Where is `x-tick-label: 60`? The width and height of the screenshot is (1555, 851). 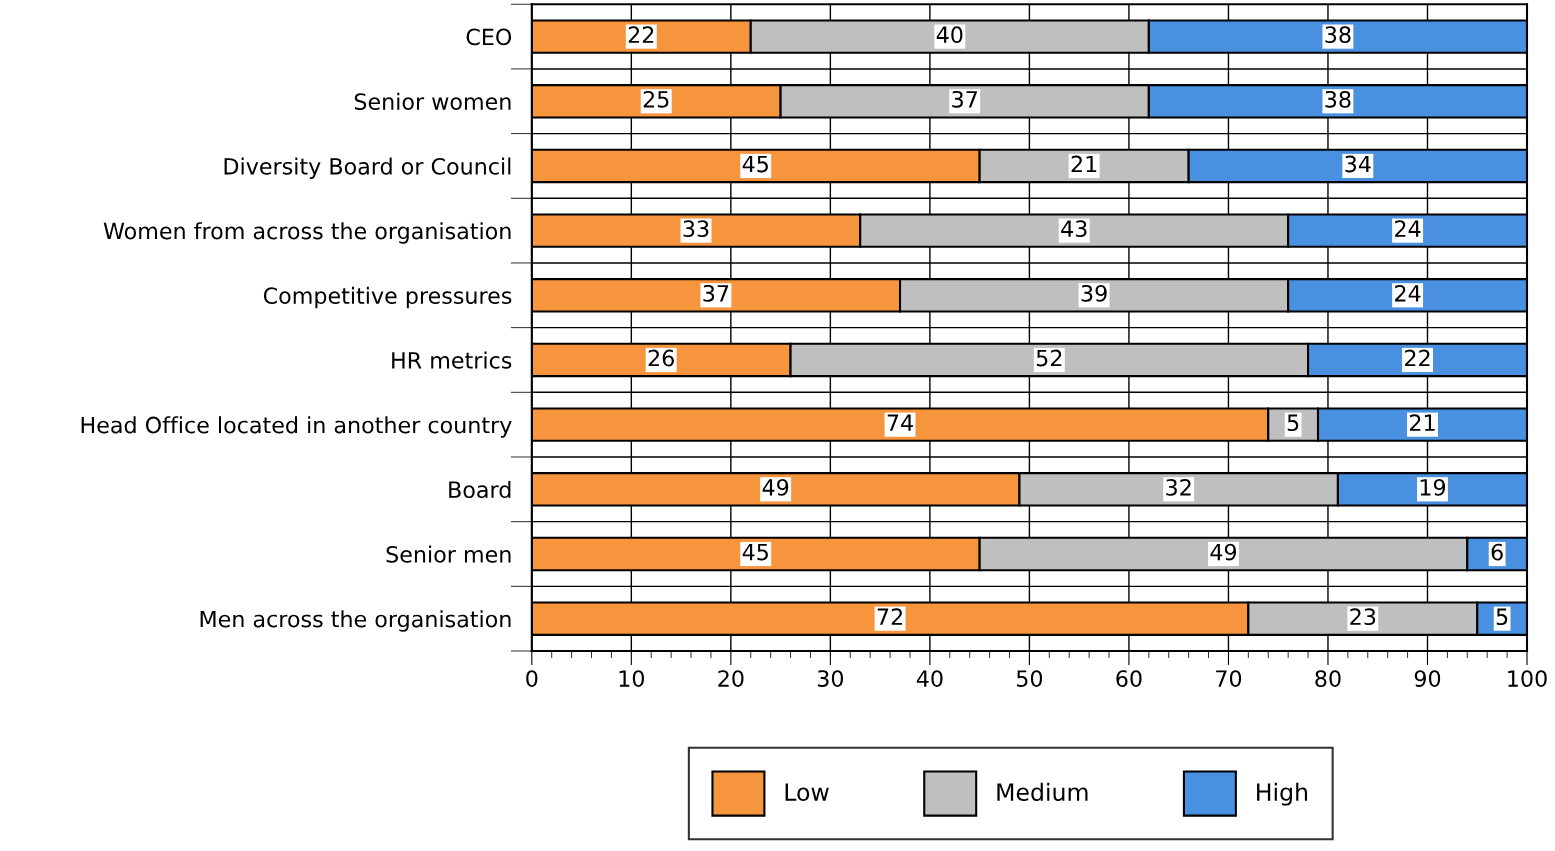 x-tick-label: 60 is located at coordinates (1129, 678).